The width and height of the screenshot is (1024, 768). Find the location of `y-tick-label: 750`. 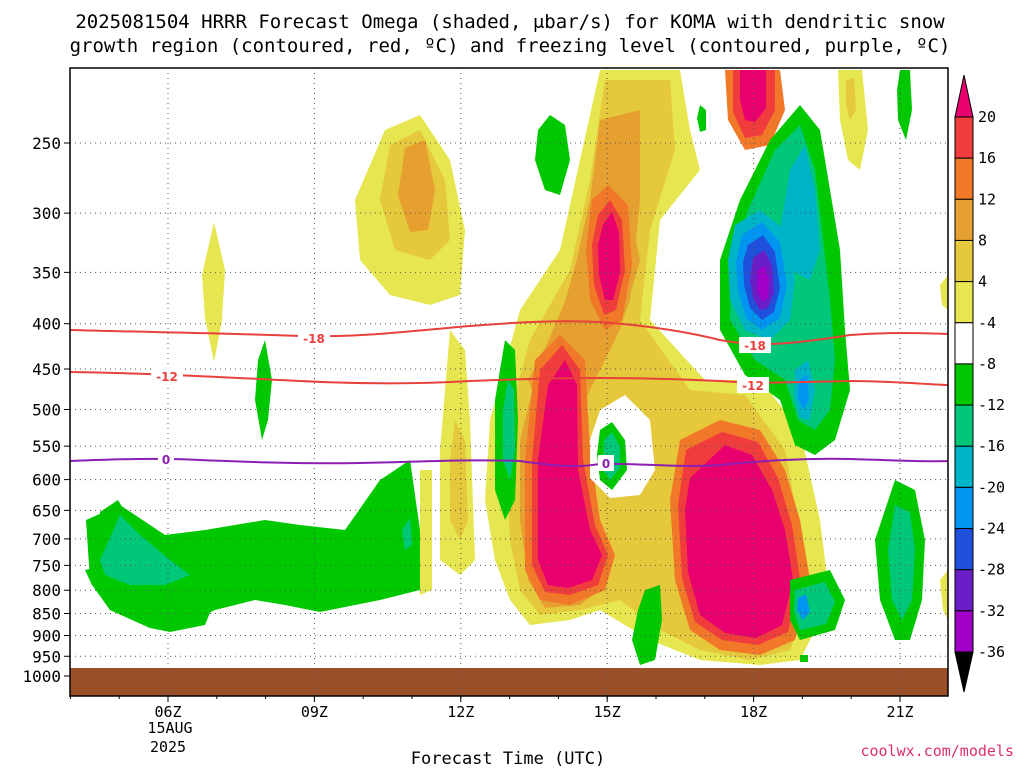

y-tick-label: 750 is located at coordinates (46, 565).